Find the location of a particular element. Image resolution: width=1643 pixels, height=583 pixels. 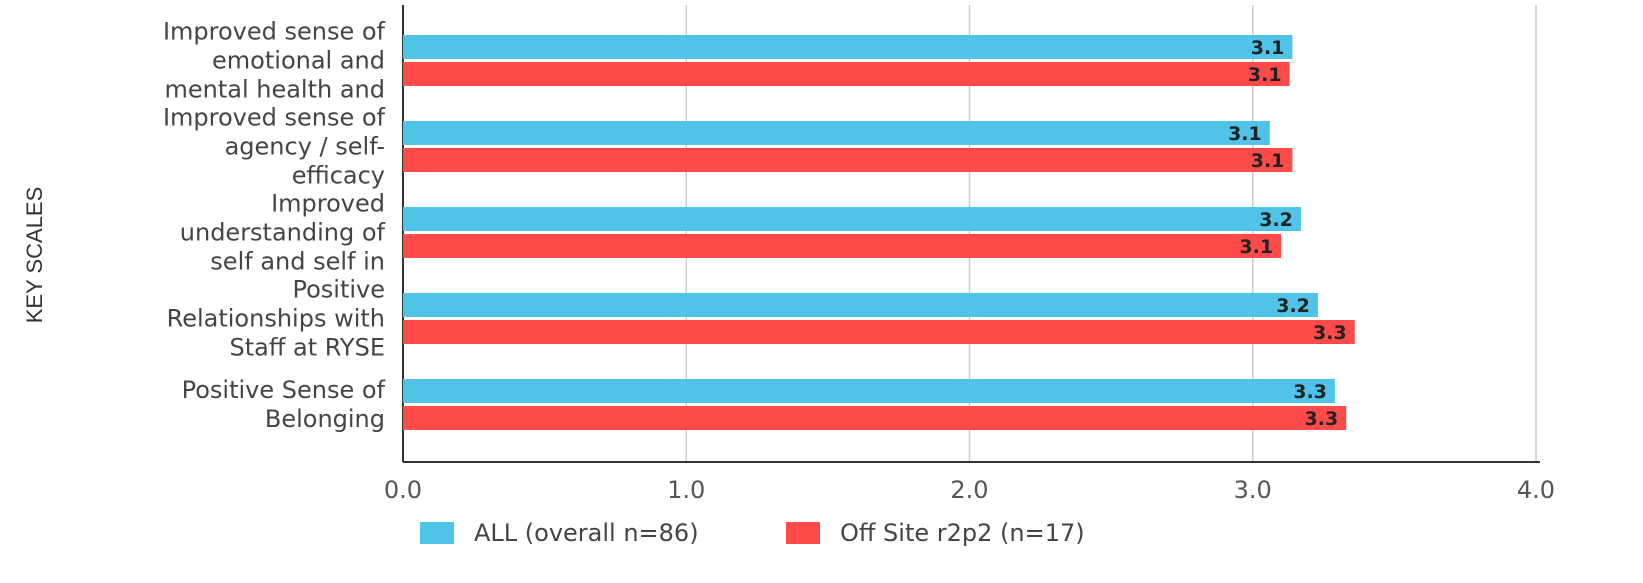

category-label: Improved sense of agency / self-efficacy is located at coordinates (274, 147).